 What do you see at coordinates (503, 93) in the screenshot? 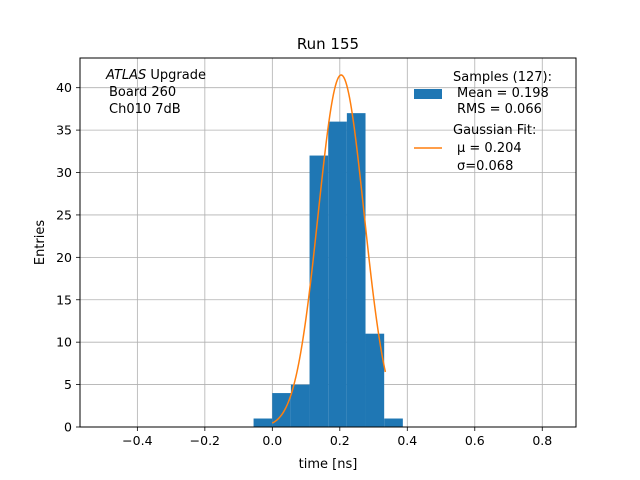
I see `legend-samples-mean: Mean = 0.198` at bounding box center [503, 93].